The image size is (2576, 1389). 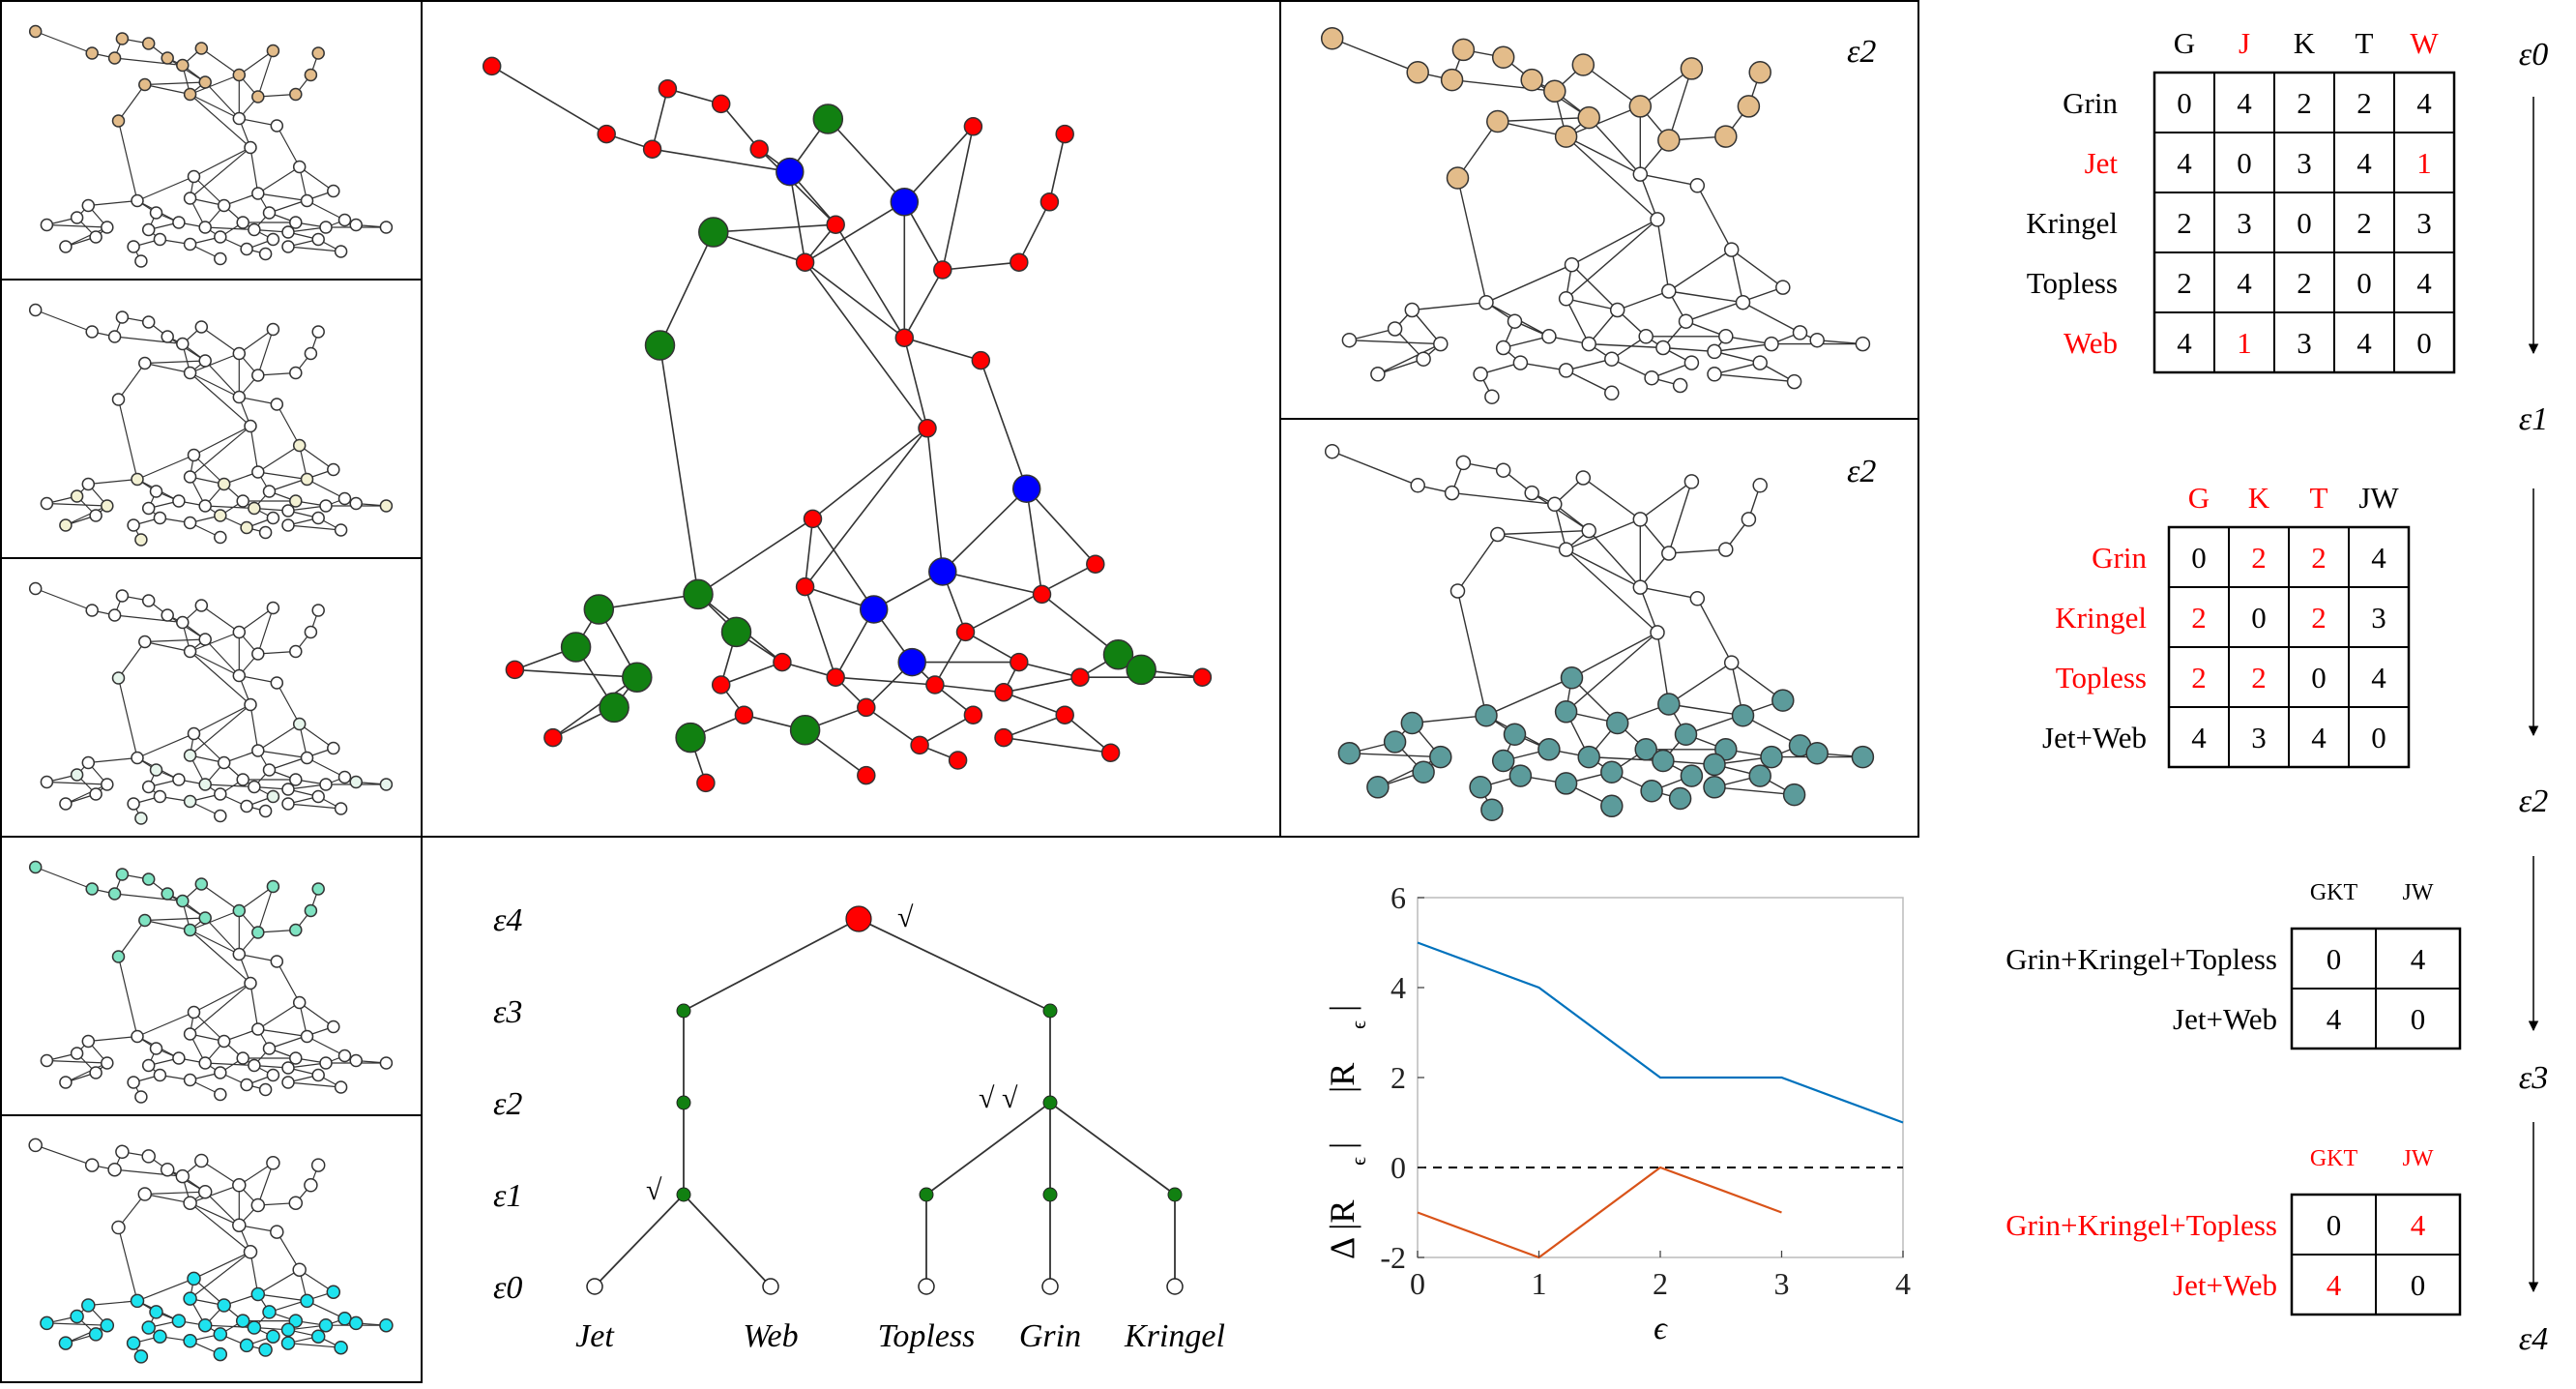 What do you see at coordinates (988, 1149) in the screenshot?
I see `tree-branch` at bounding box center [988, 1149].